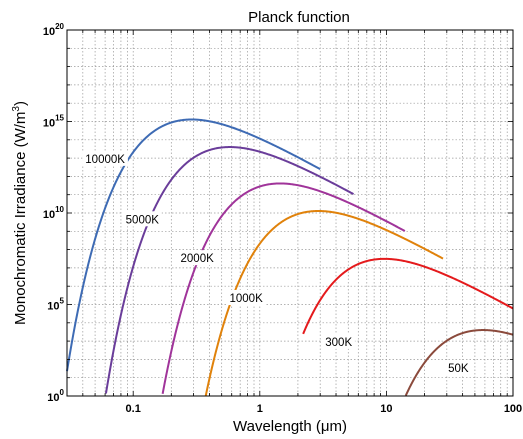 The width and height of the screenshot is (523, 439). I want to click on y-axis-label-superscript: 3, so click(16, 109).